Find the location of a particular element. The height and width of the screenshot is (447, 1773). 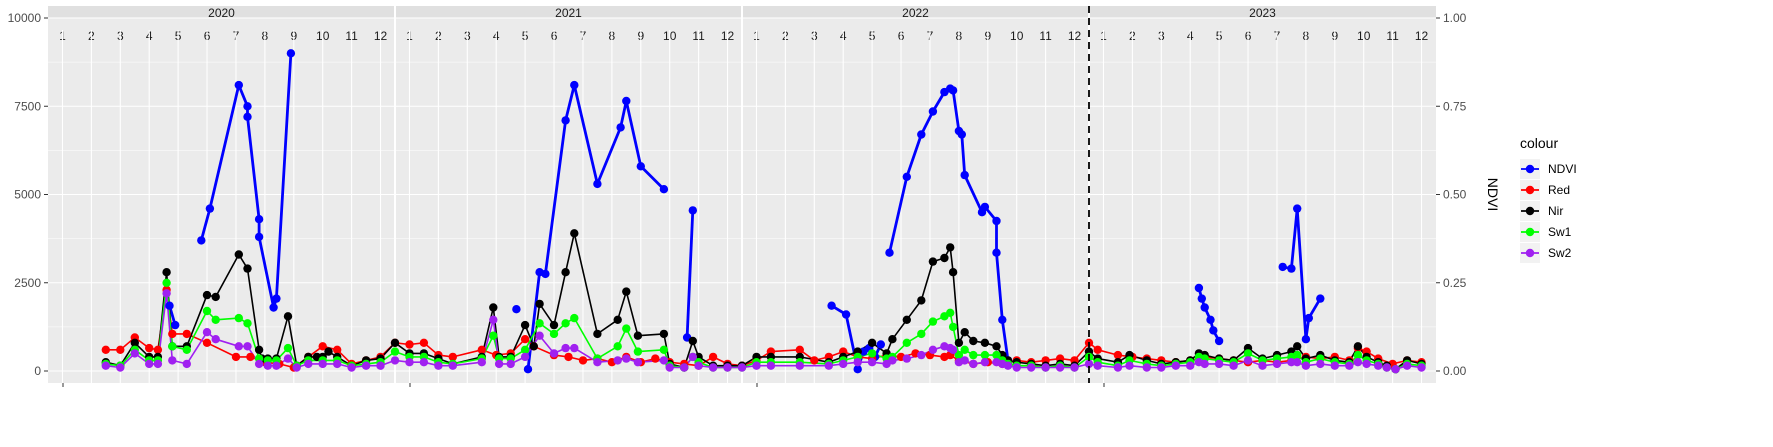

year-label: 2023 is located at coordinates (1262, 13).